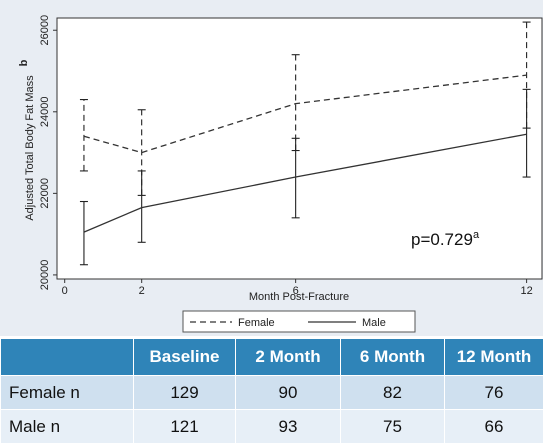 This screenshot has width=543, height=444. What do you see at coordinates (67, 427) in the screenshot?
I see `table-row-label: Male n` at bounding box center [67, 427].